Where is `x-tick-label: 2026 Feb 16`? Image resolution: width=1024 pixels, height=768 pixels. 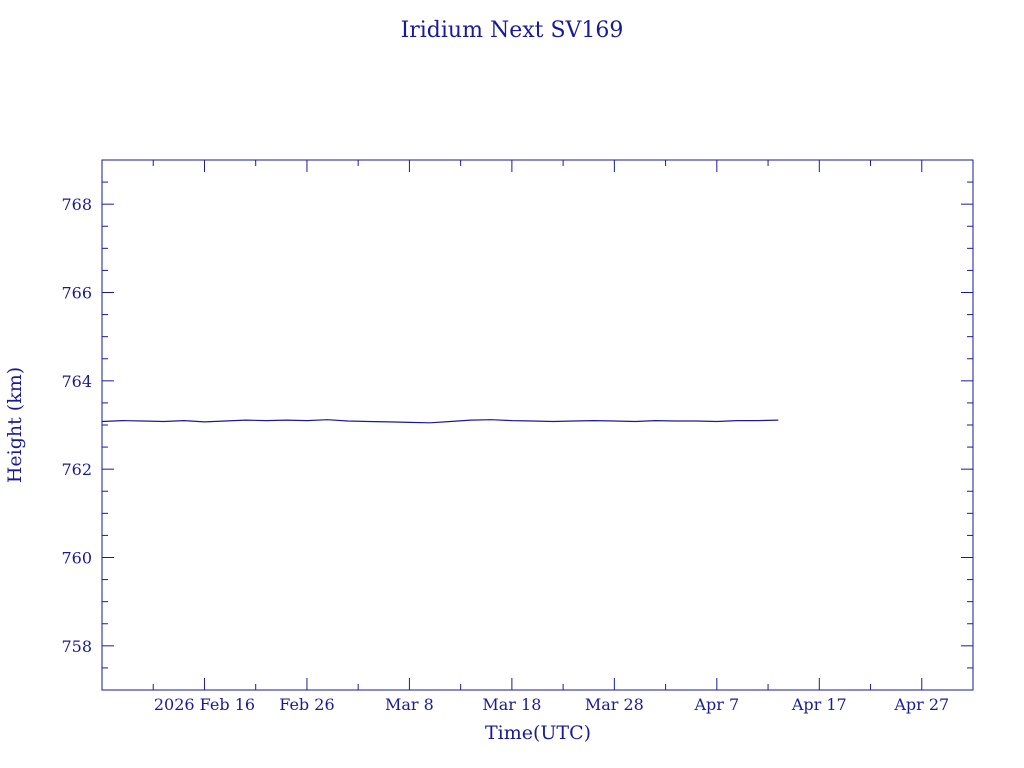
x-tick-label: 2026 Feb 16 is located at coordinates (204, 704).